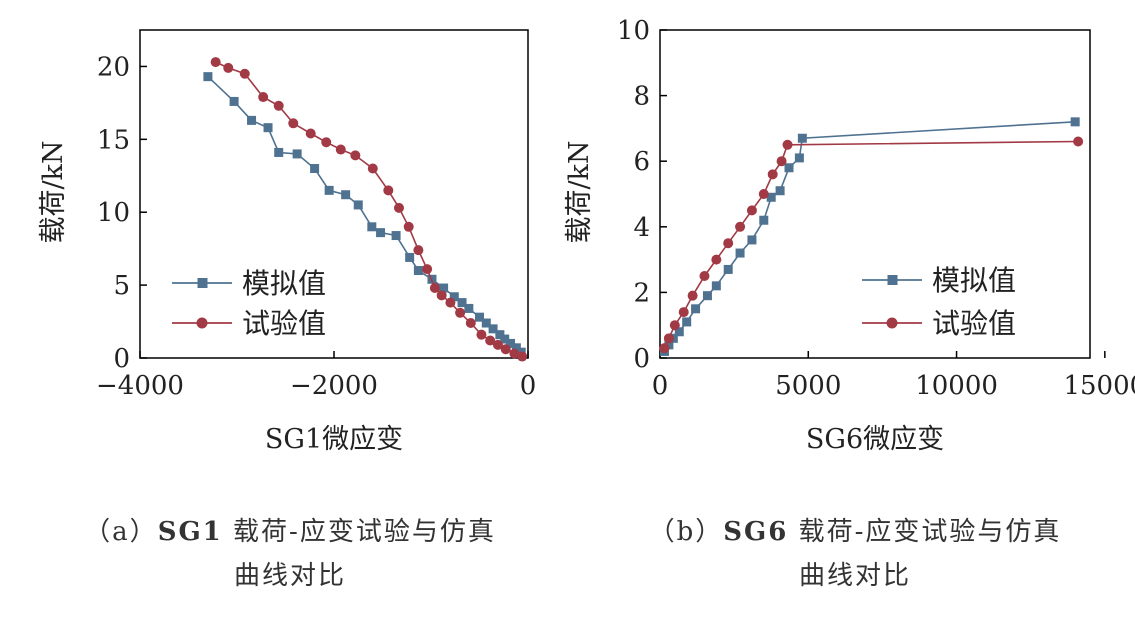  Describe the element at coordinates (641, 162) in the screenshot. I see `y-tick-label: 6` at that location.